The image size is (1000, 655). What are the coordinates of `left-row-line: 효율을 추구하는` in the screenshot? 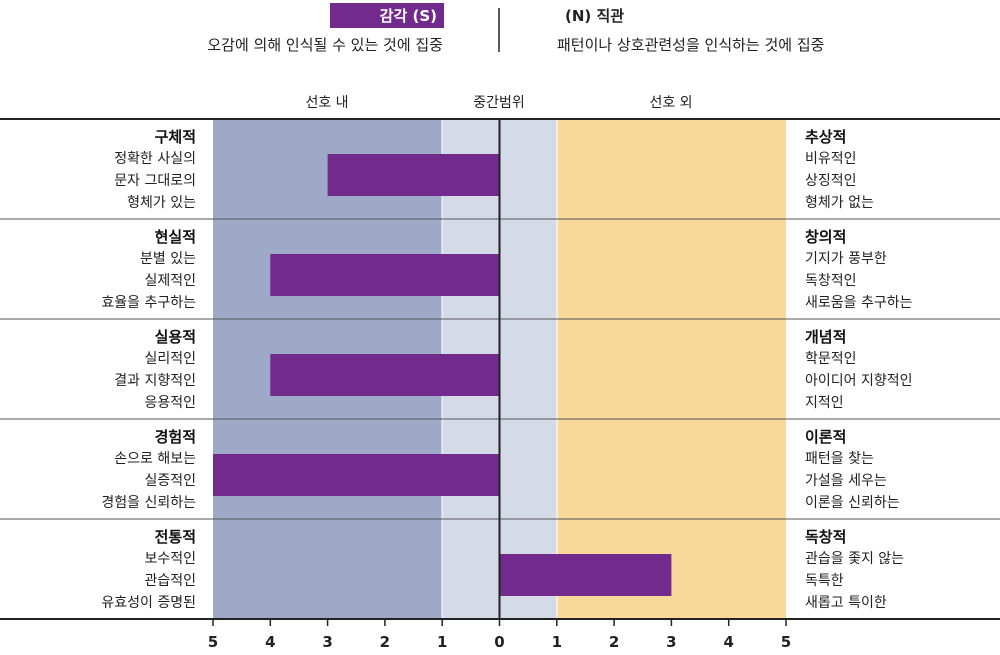 It's located at (148, 303).